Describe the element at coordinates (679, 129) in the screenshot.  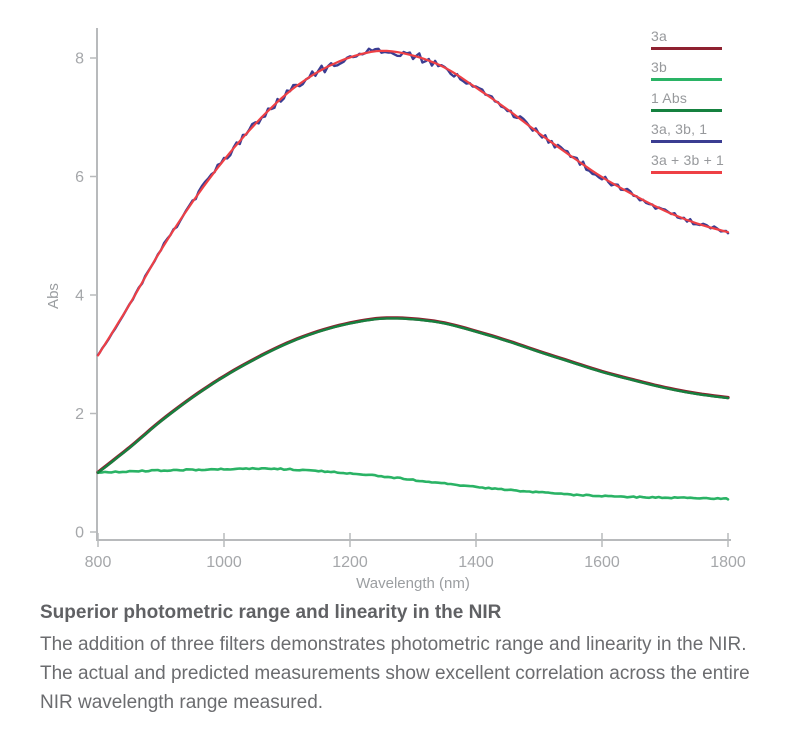
I see `legend-label: 3a, 3b, 1` at that location.